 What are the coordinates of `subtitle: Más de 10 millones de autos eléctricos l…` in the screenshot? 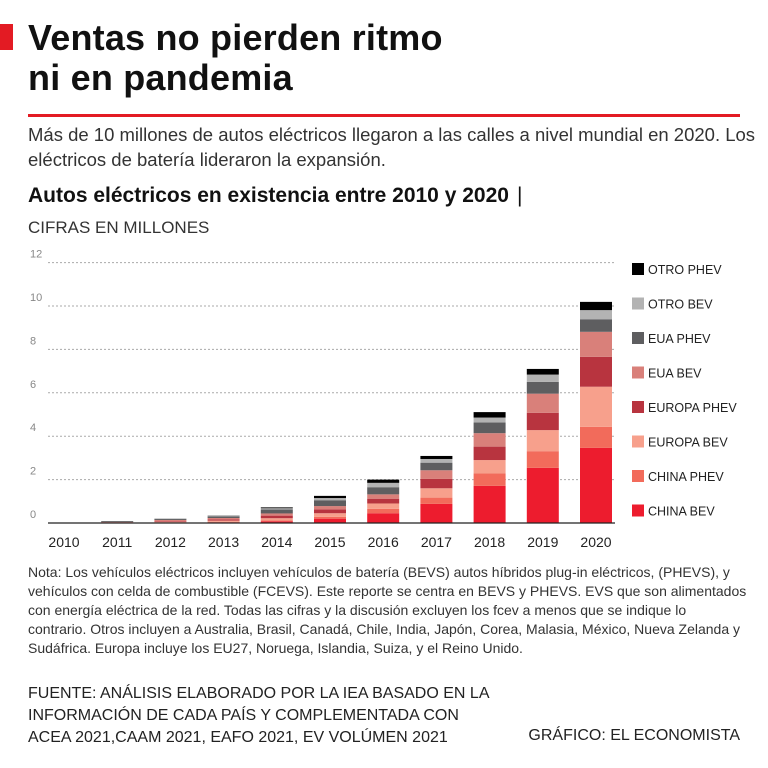 It's located at (392, 147).